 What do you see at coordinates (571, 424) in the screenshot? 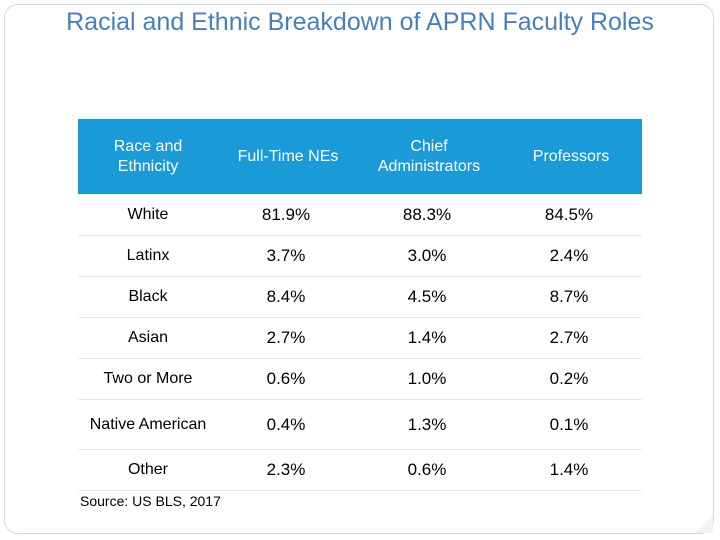
I see `cell-professors: 0.1%` at bounding box center [571, 424].